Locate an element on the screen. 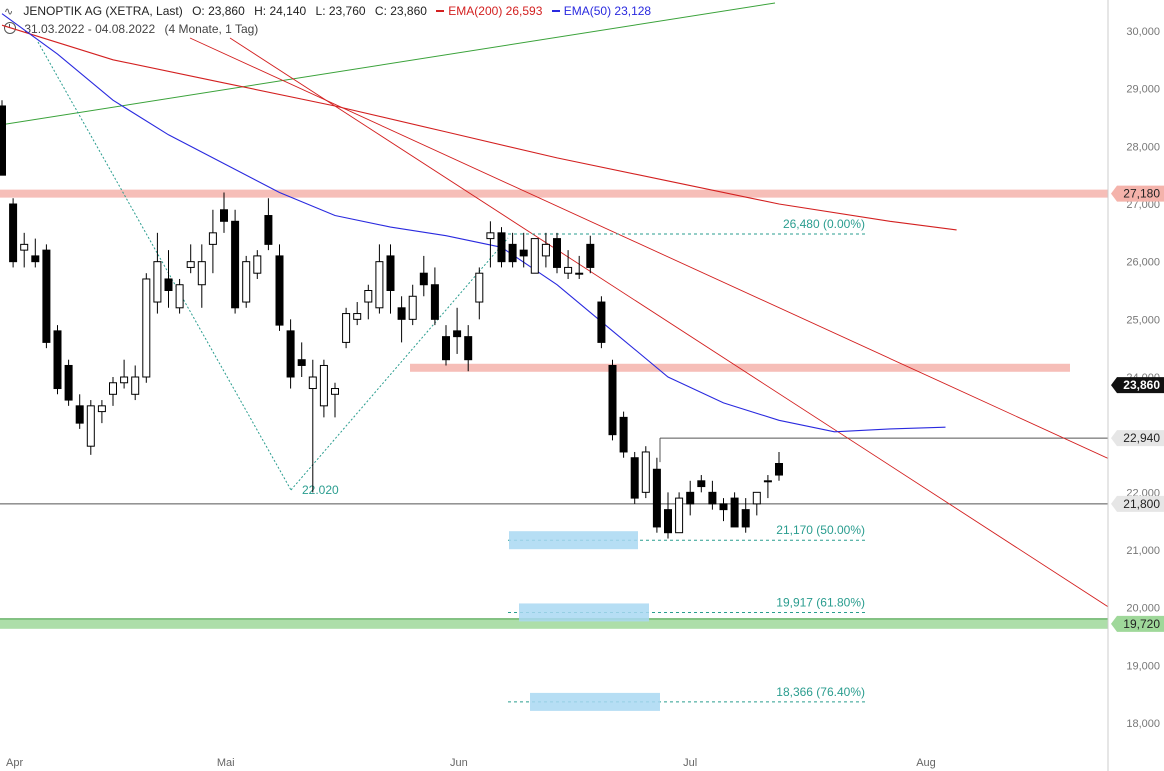  chart-symbol-icon: ∿ is located at coordinates (9, 12).